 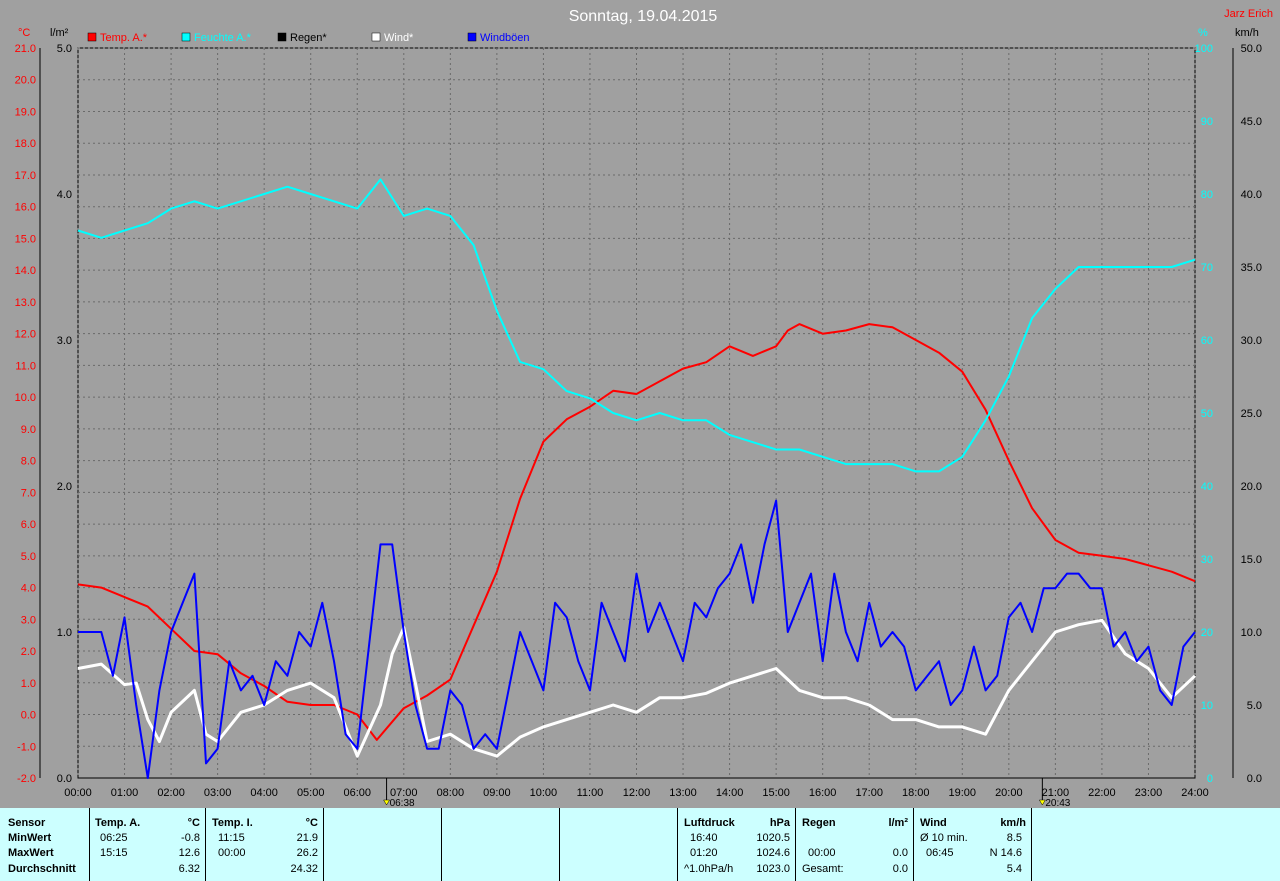 I want to click on x-tick-label: 09:00, so click(x=497, y=793).